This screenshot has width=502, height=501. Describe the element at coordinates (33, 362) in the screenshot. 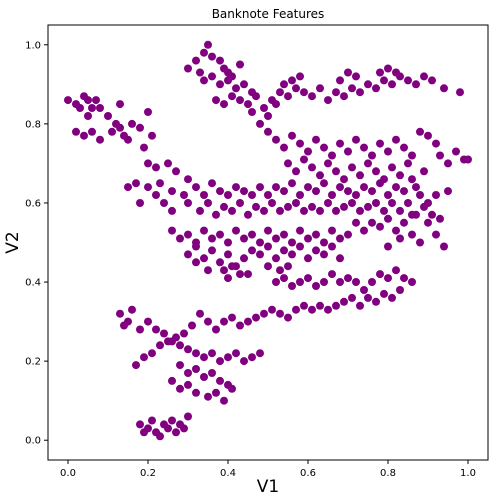

I see `y-tick-label: 0.2` at that location.